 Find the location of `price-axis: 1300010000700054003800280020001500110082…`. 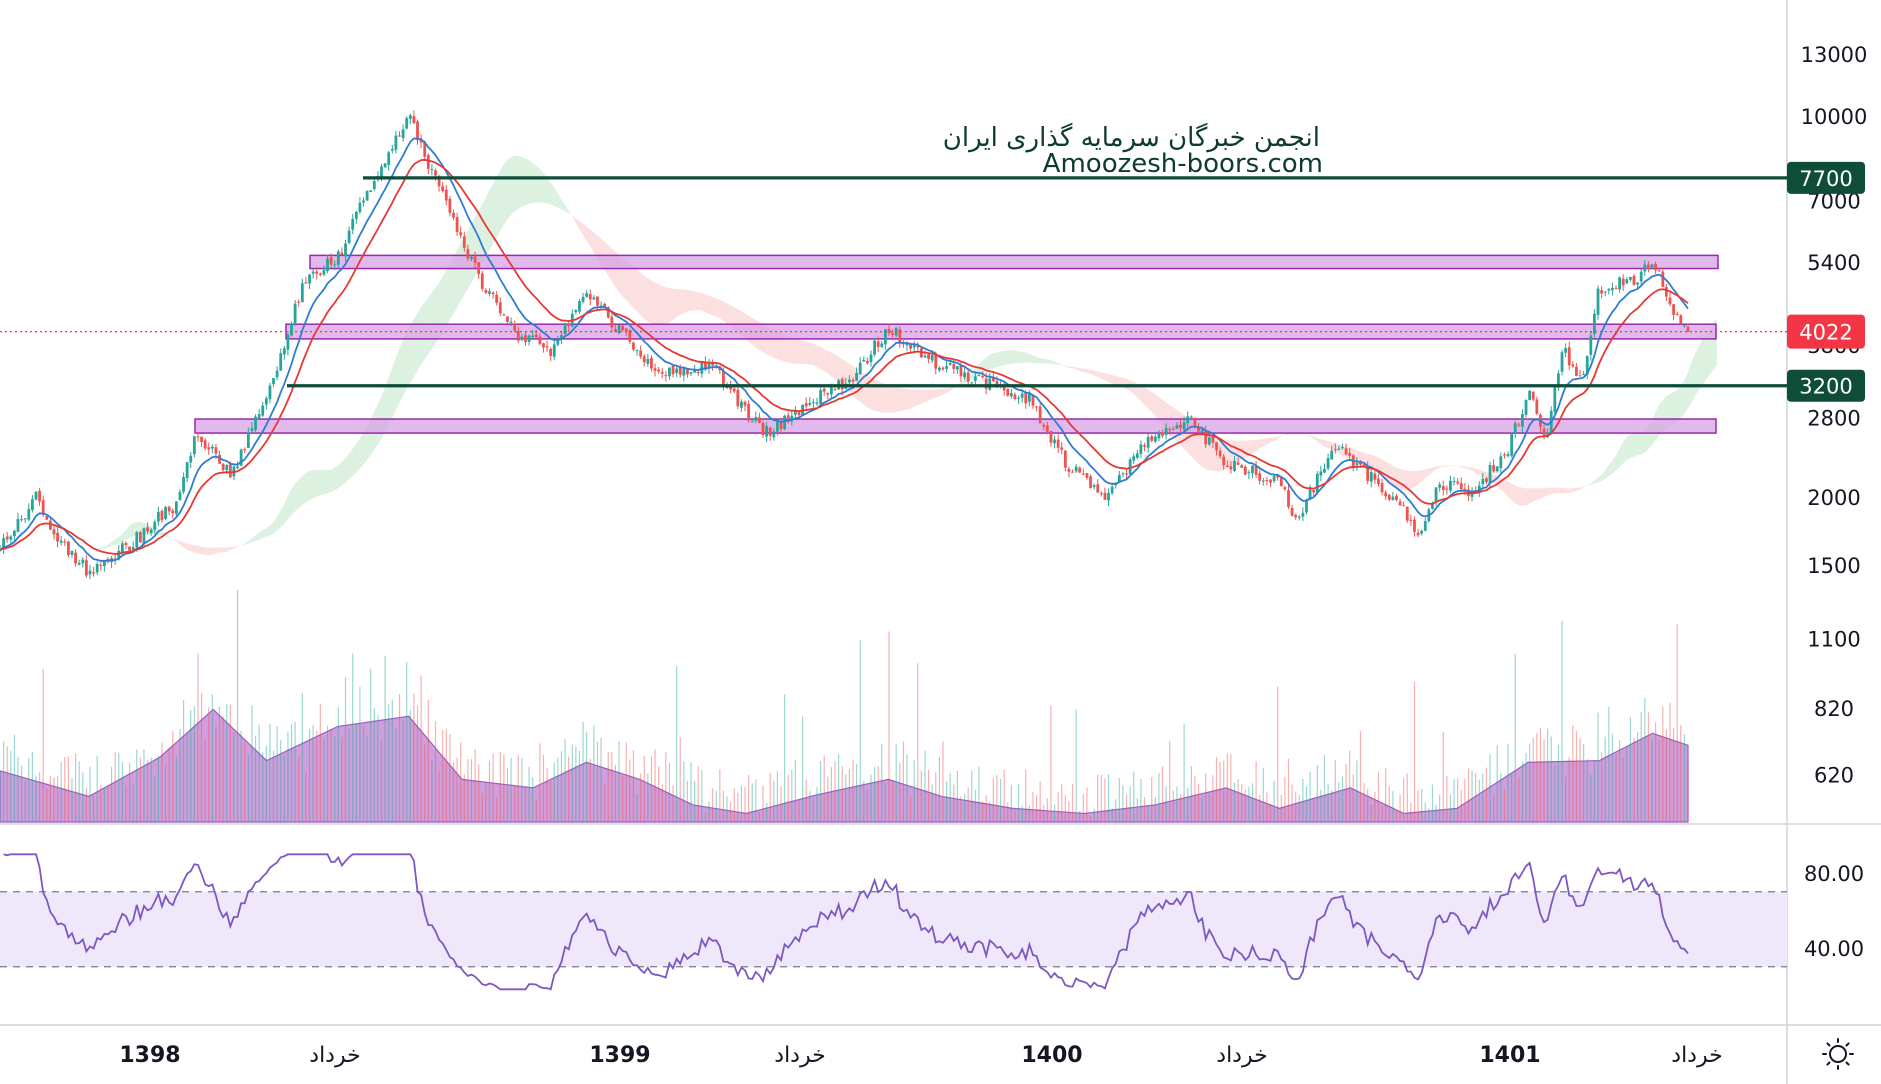

price-axis: 1300010000700054003800280020001500110082… is located at coordinates (1827, 415).